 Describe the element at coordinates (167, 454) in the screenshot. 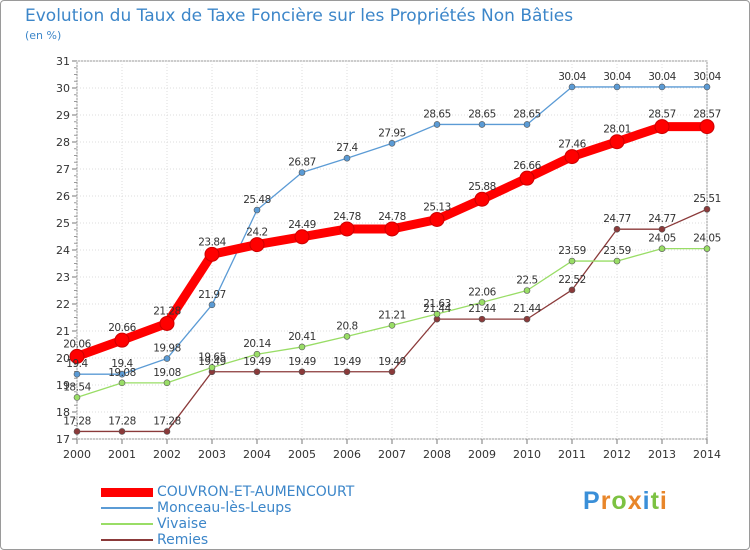

I see `x-tick-label: 2002` at that location.